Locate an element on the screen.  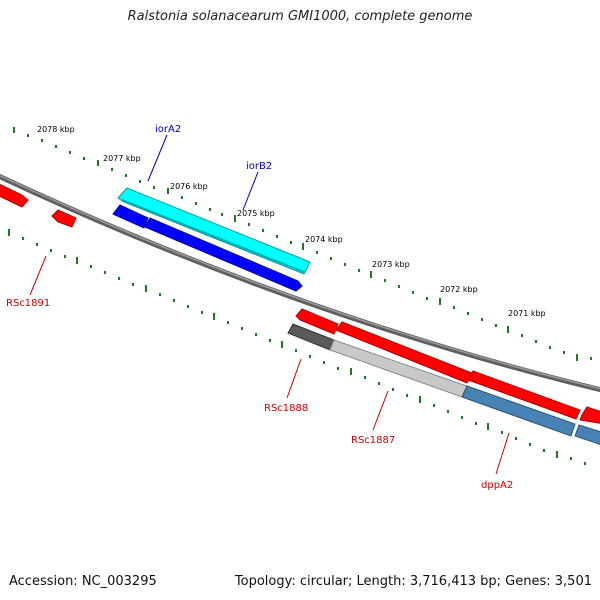
leader-rsc1887 is located at coordinates (380, 410).